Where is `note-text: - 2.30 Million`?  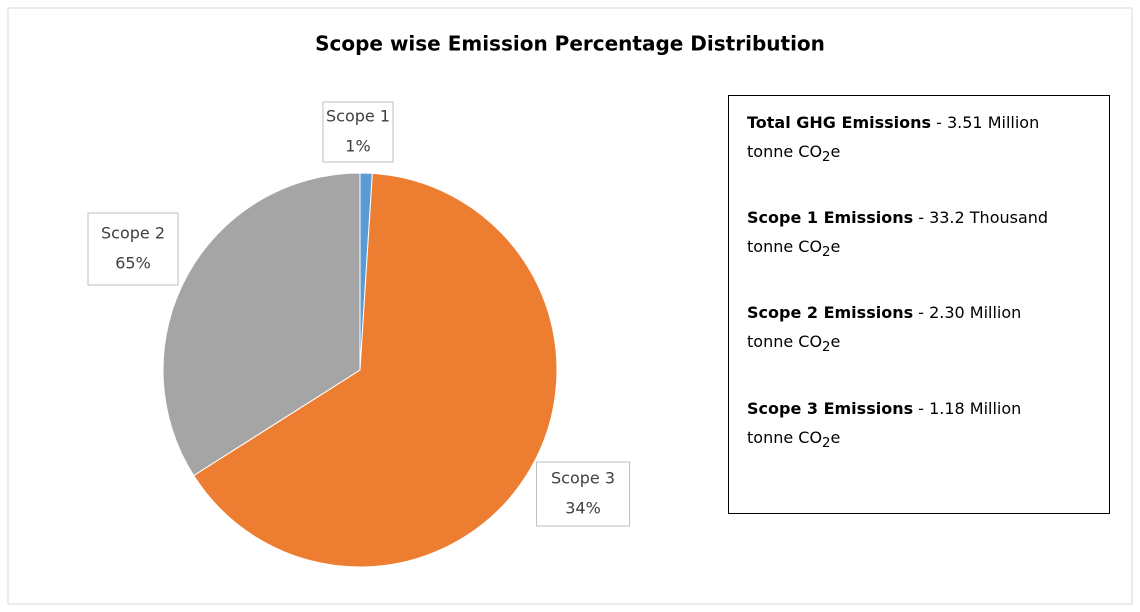
note-text: - 2.30 Million is located at coordinates (970, 313).